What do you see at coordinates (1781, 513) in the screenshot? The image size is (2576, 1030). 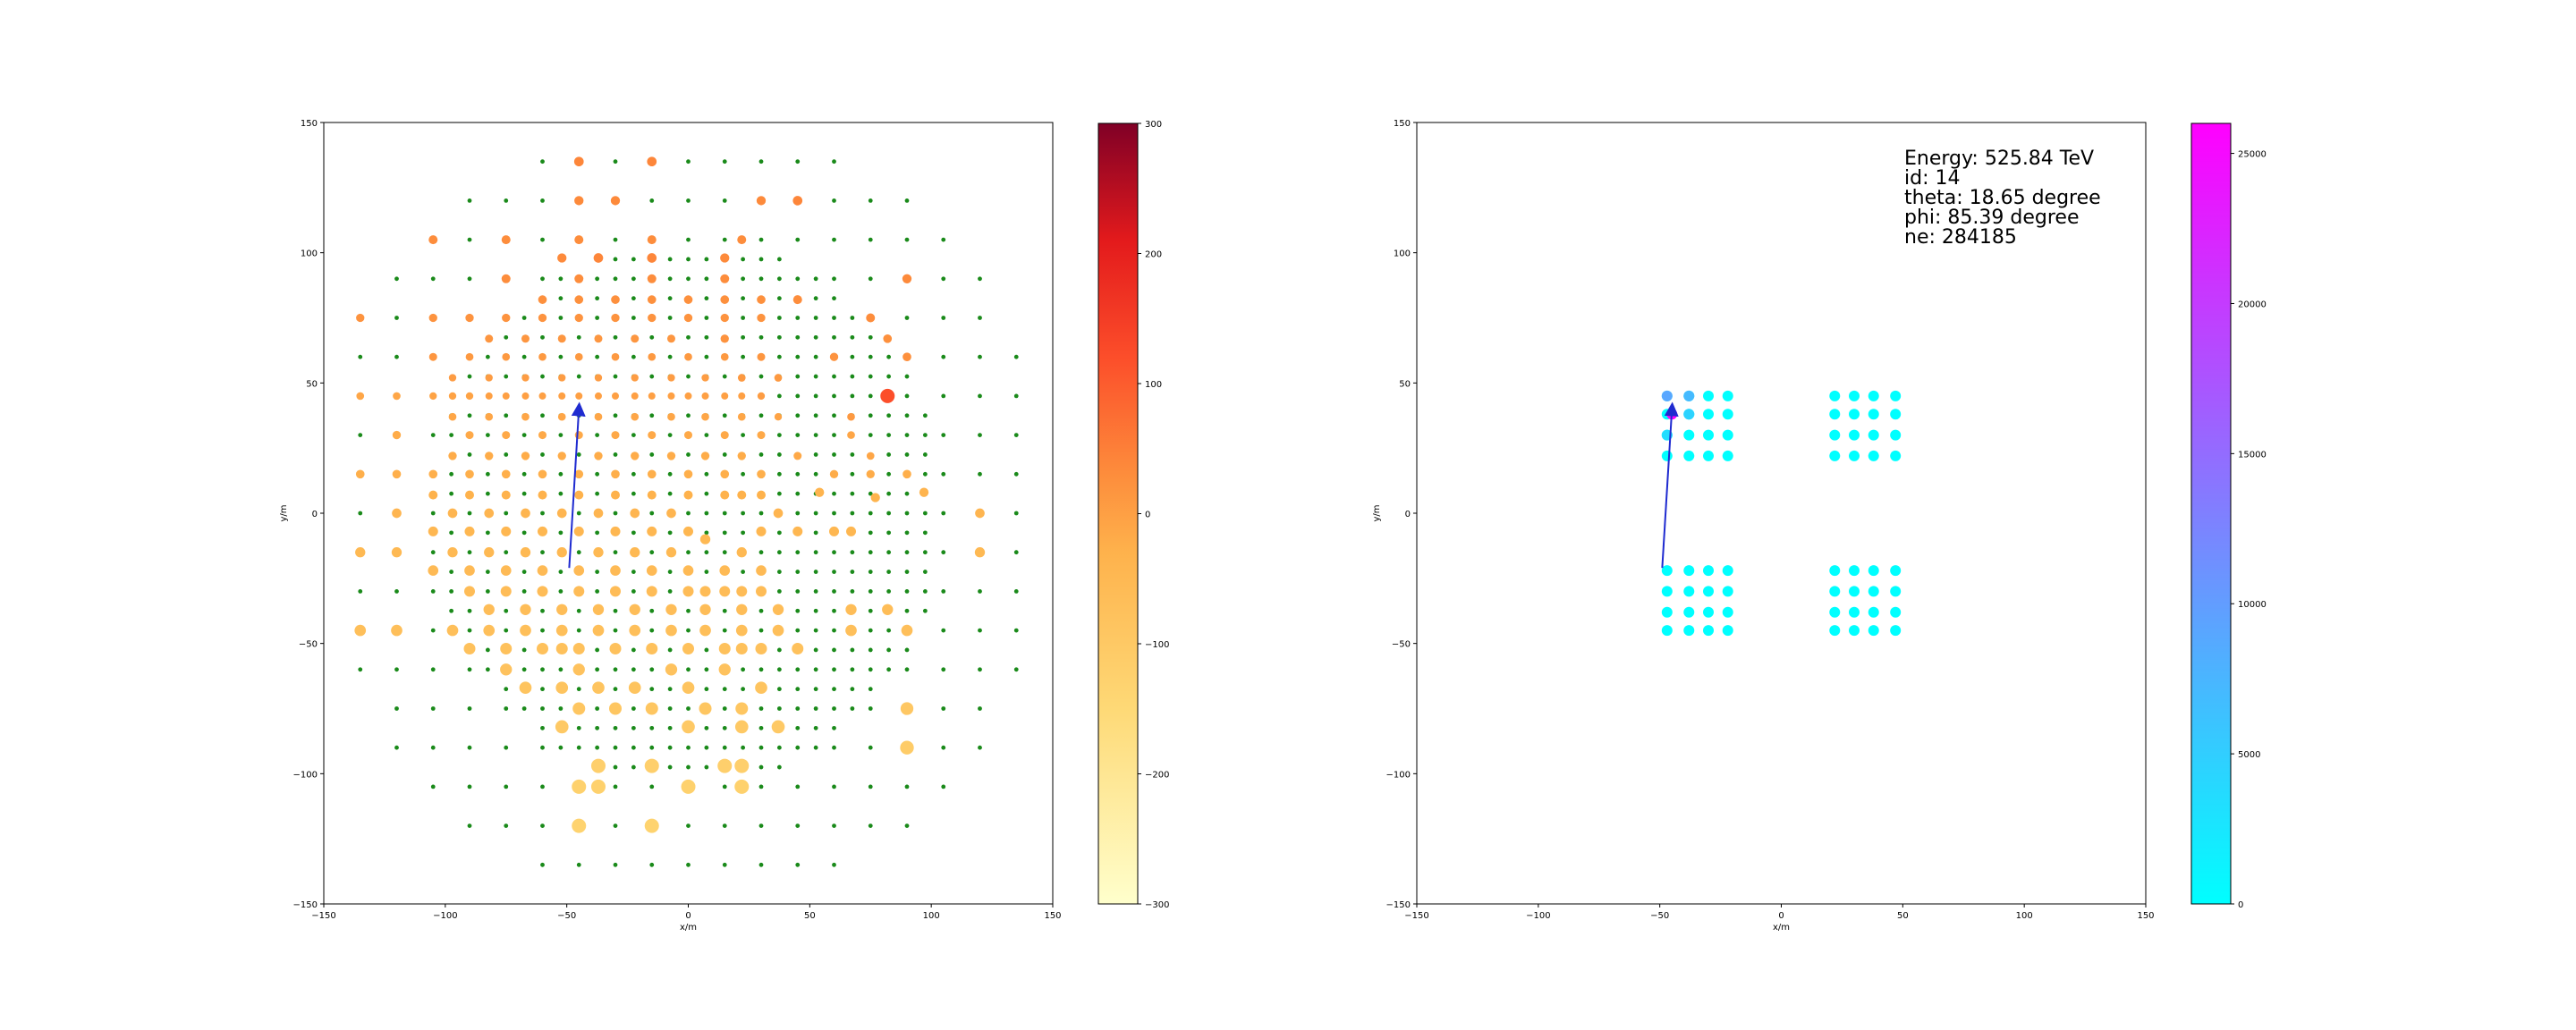 I see `right-data-points` at bounding box center [1781, 513].